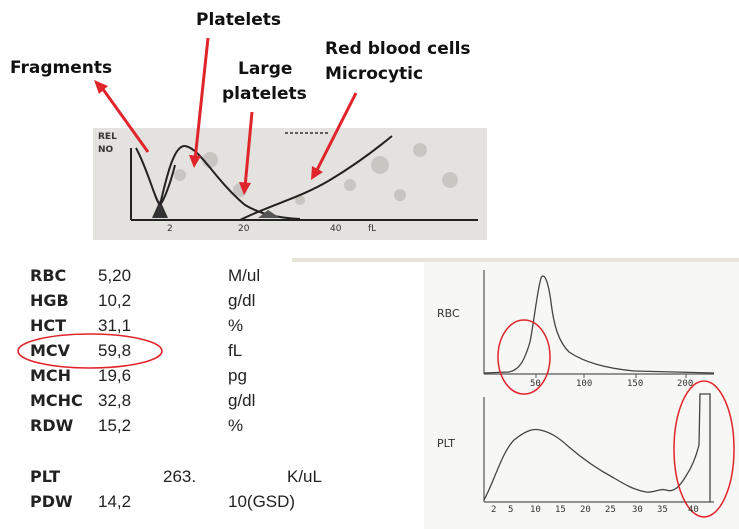 The height and width of the screenshot is (529, 739). Describe the element at coordinates (560, 510) in the screenshot. I see `plt-tick-15: 15` at that location.